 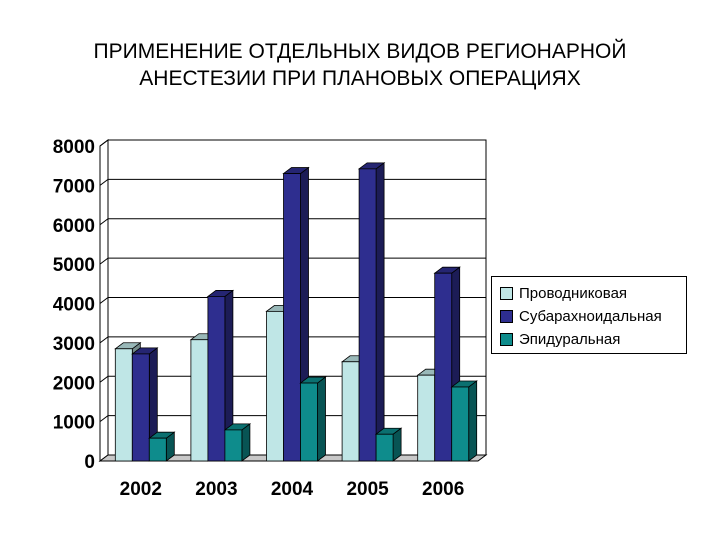 I want to click on y-tick-label: 6000, so click(x=74, y=226).